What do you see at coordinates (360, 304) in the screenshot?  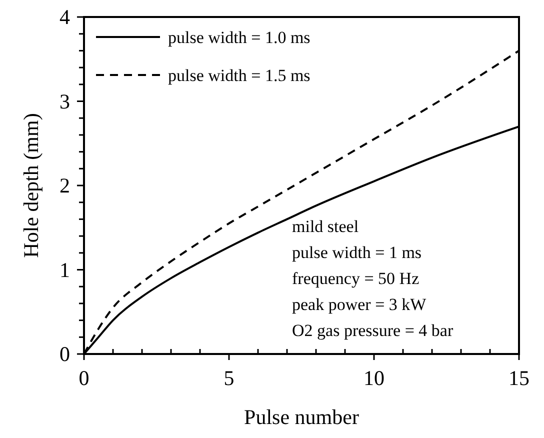 I see `annotation: peak power = 3 kW` at bounding box center [360, 304].